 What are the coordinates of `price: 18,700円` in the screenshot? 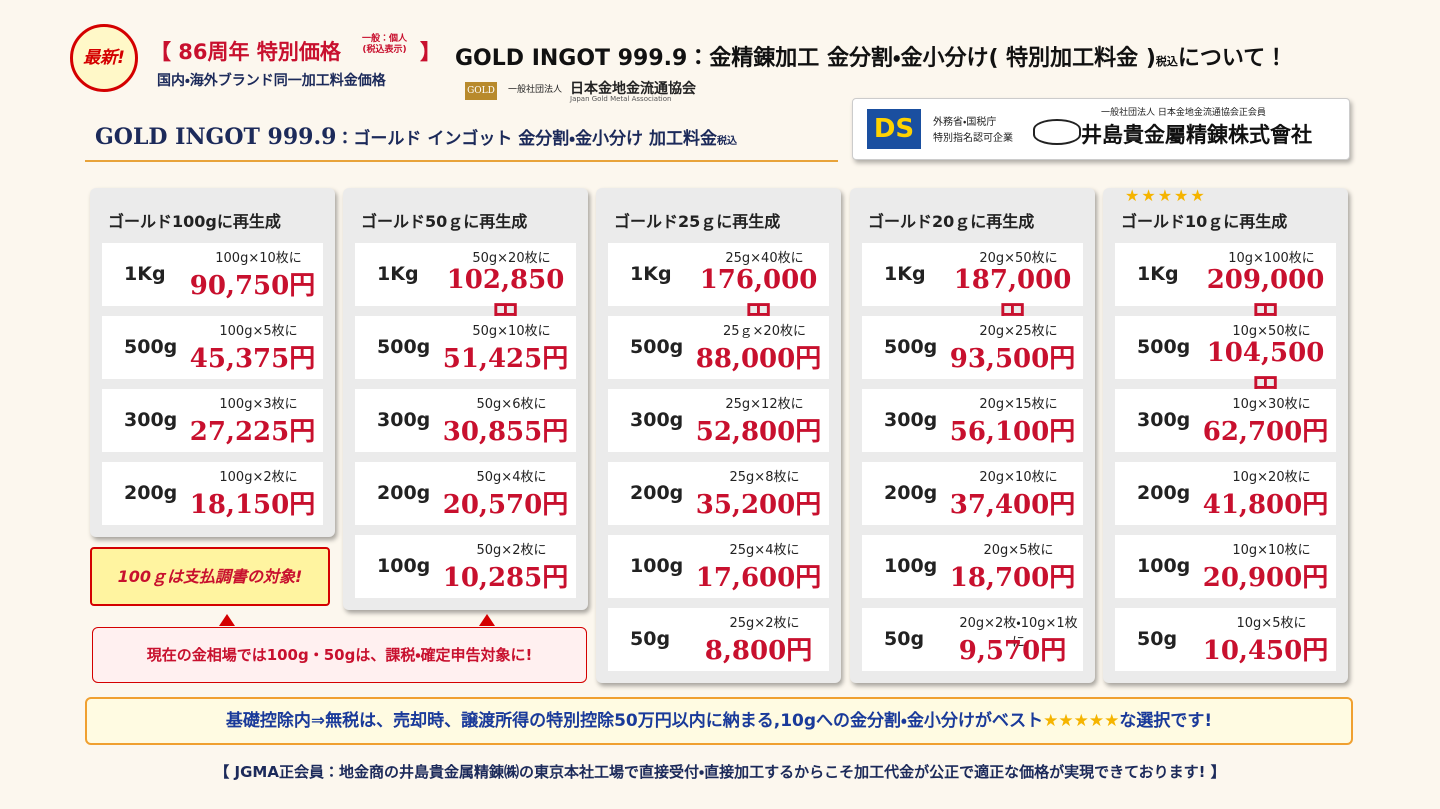 It's located at (1012, 578).